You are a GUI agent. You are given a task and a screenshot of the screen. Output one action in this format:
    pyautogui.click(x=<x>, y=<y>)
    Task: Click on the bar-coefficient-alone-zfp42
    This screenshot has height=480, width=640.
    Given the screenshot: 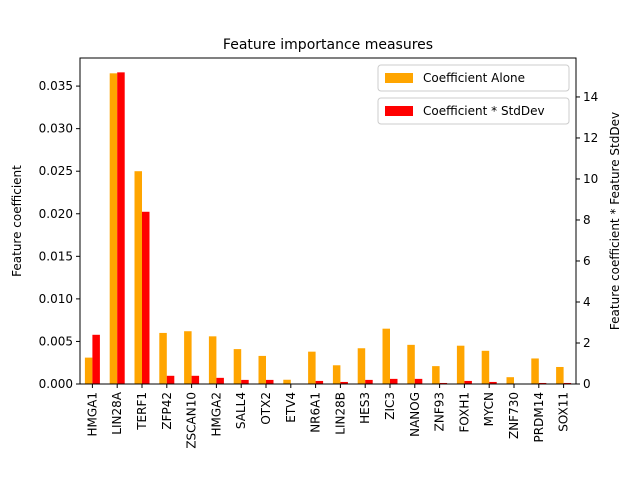 What is the action you would take?
    pyautogui.click(x=163, y=358)
    